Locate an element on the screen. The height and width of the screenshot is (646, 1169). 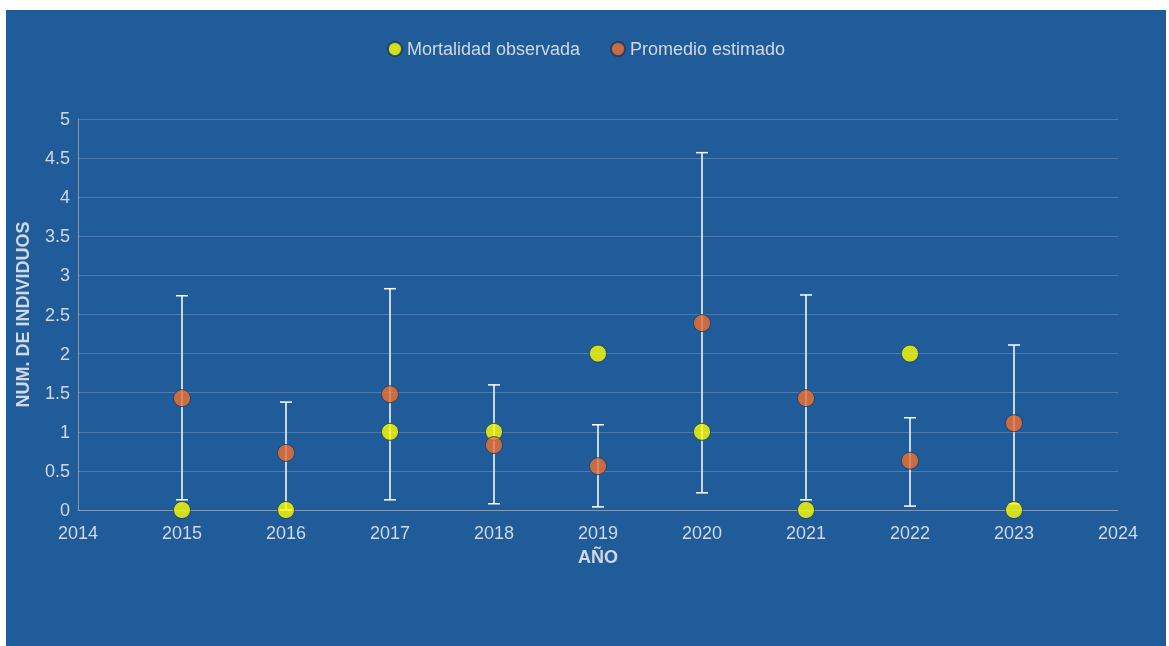
x-axis-title: AÑO is located at coordinates (598, 556).